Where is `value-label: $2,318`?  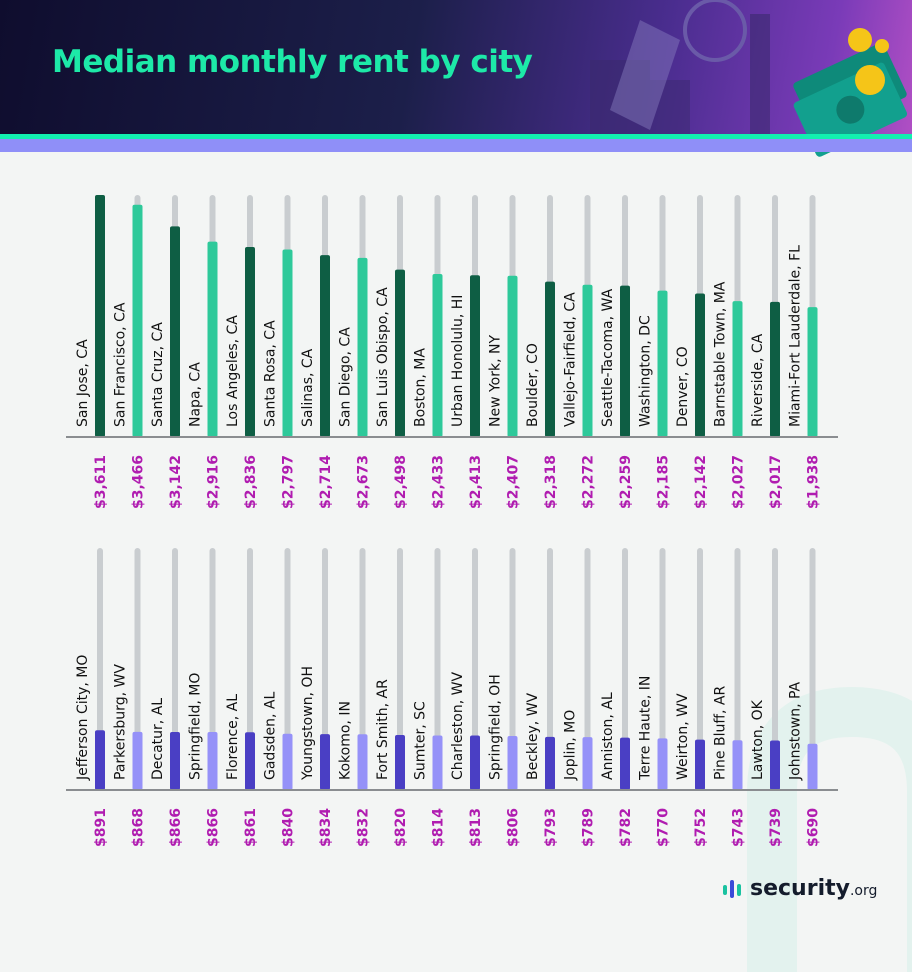
value-label: $2,318 is located at coordinates (551, 482).